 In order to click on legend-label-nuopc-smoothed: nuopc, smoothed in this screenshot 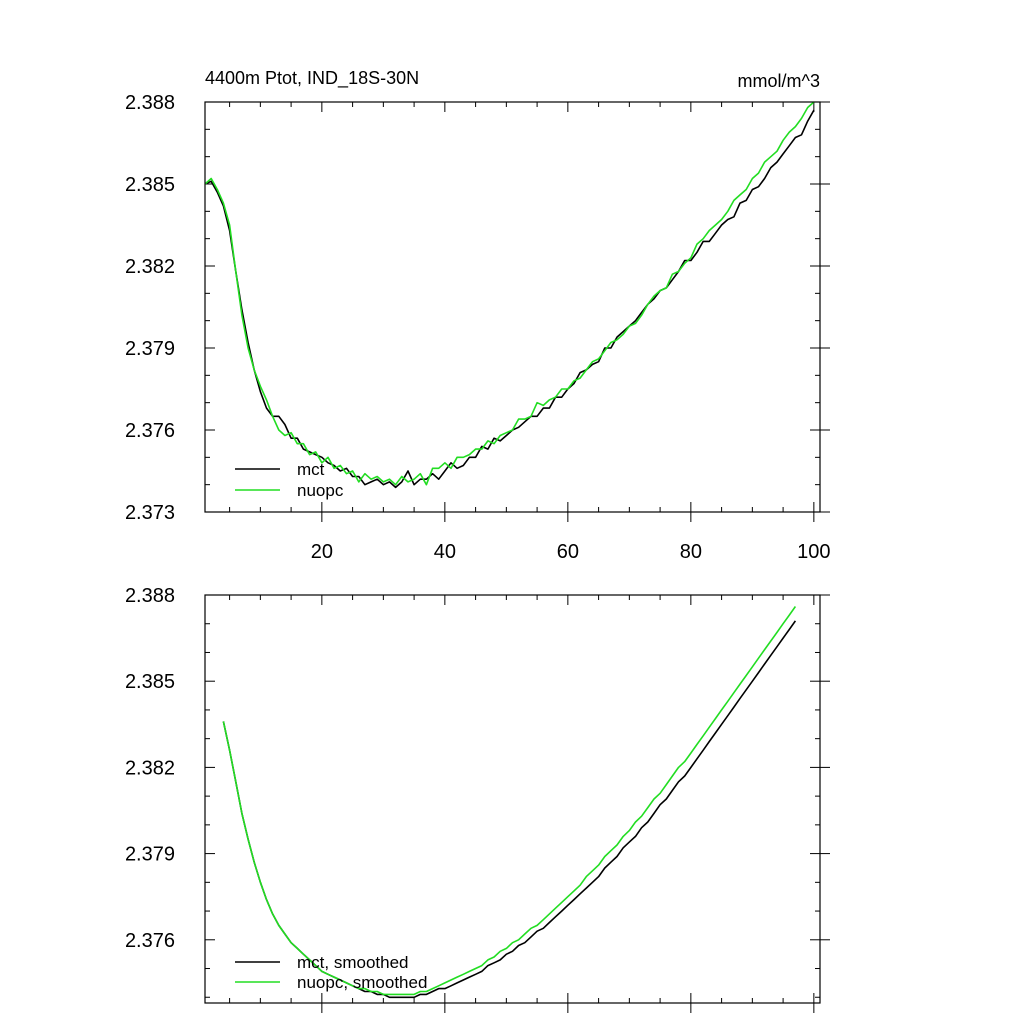, I will do `click(362, 982)`.